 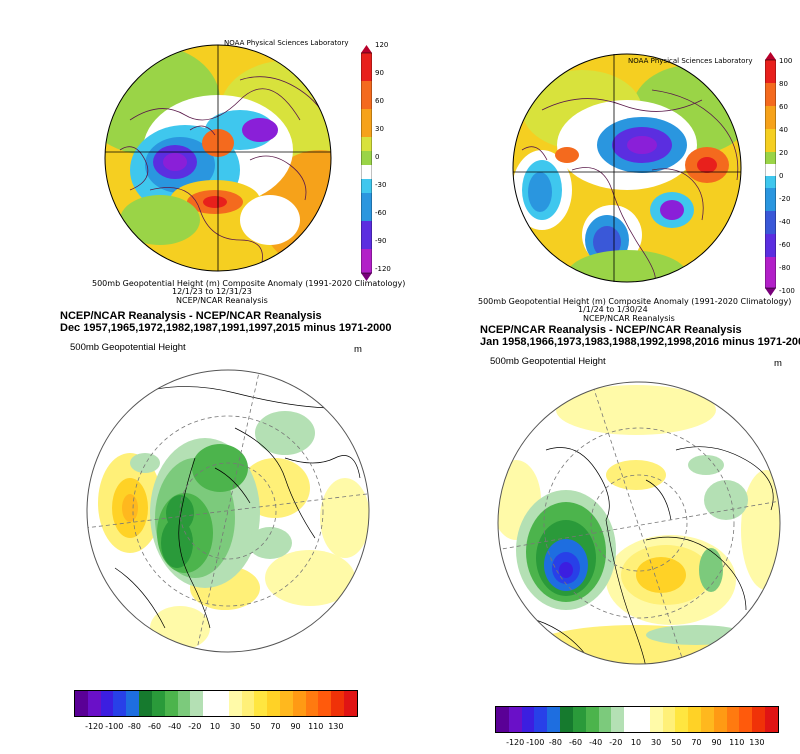 What do you see at coordinates (783, 107) in the screenshot?
I see `top-right-tick: 60` at bounding box center [783, 107].